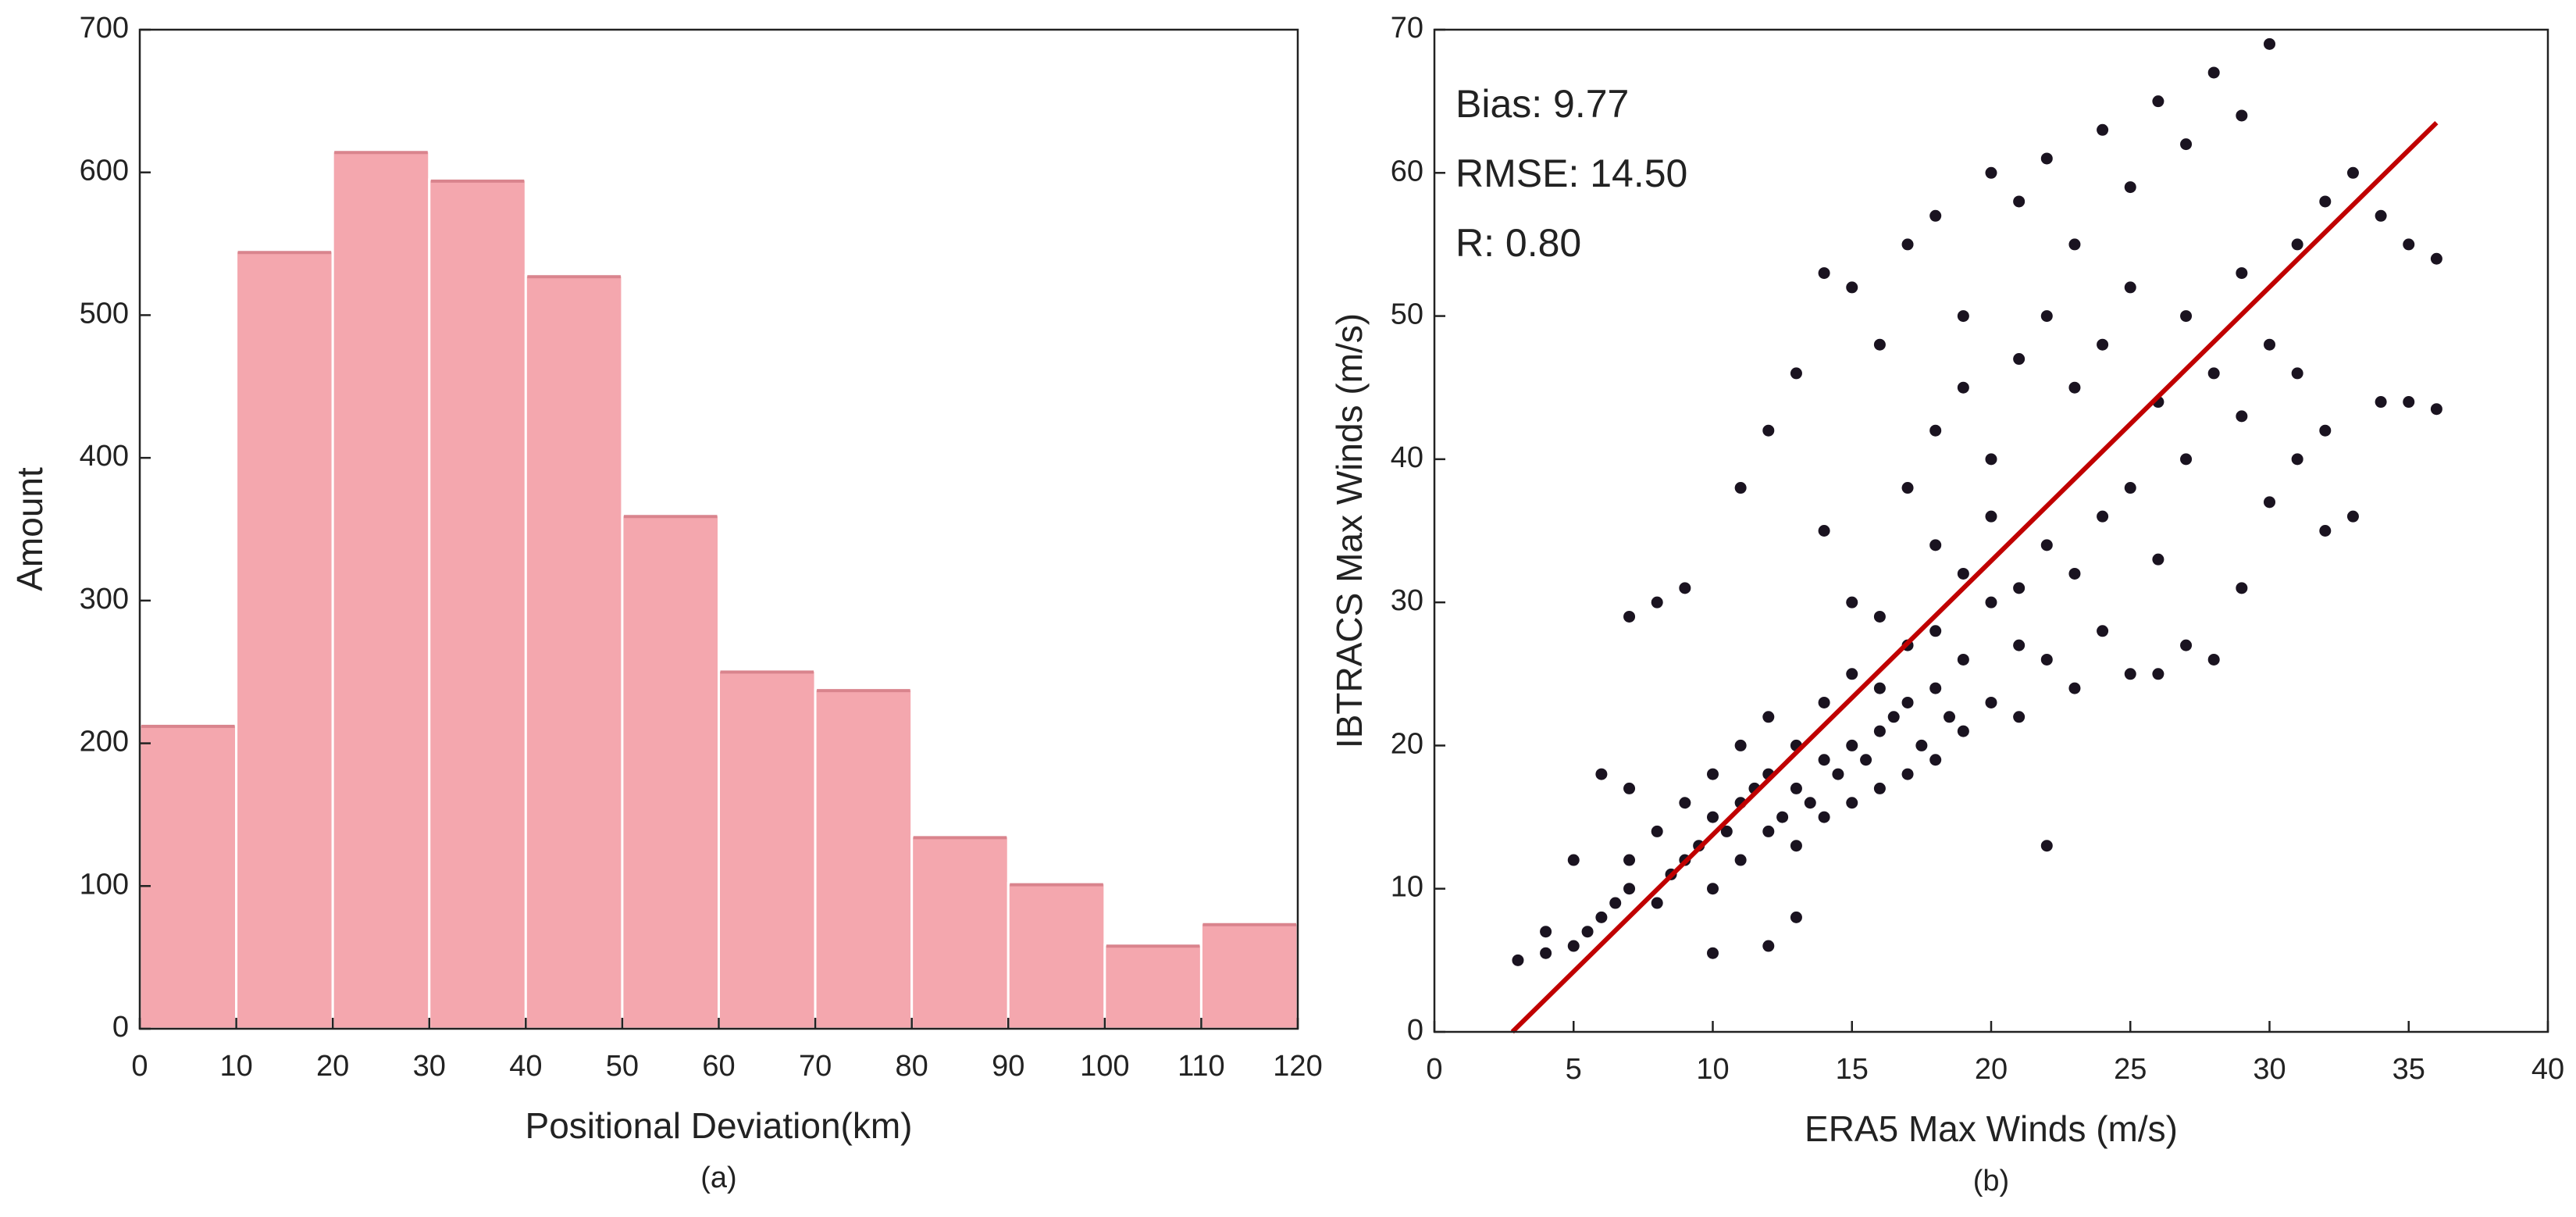 The height and width of the screenshot is (1217, 2576). I want to click on y-tick-label: 700, so click(104, 28).